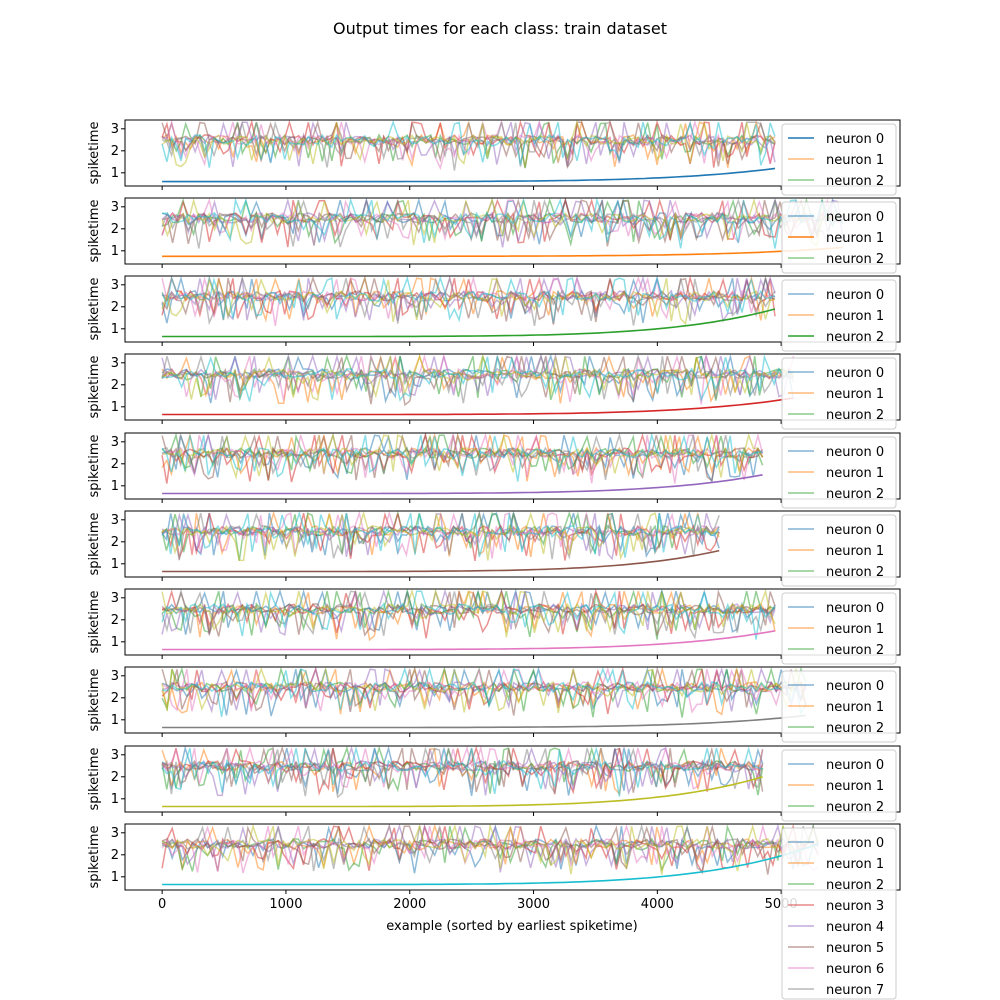 This screenshot has width=1000, height=1000. What do you see at coordinates (855, 990) in the screenshot?
I see `legend-label-neuron-7: neuron 7` at bounding box center [855, 990].